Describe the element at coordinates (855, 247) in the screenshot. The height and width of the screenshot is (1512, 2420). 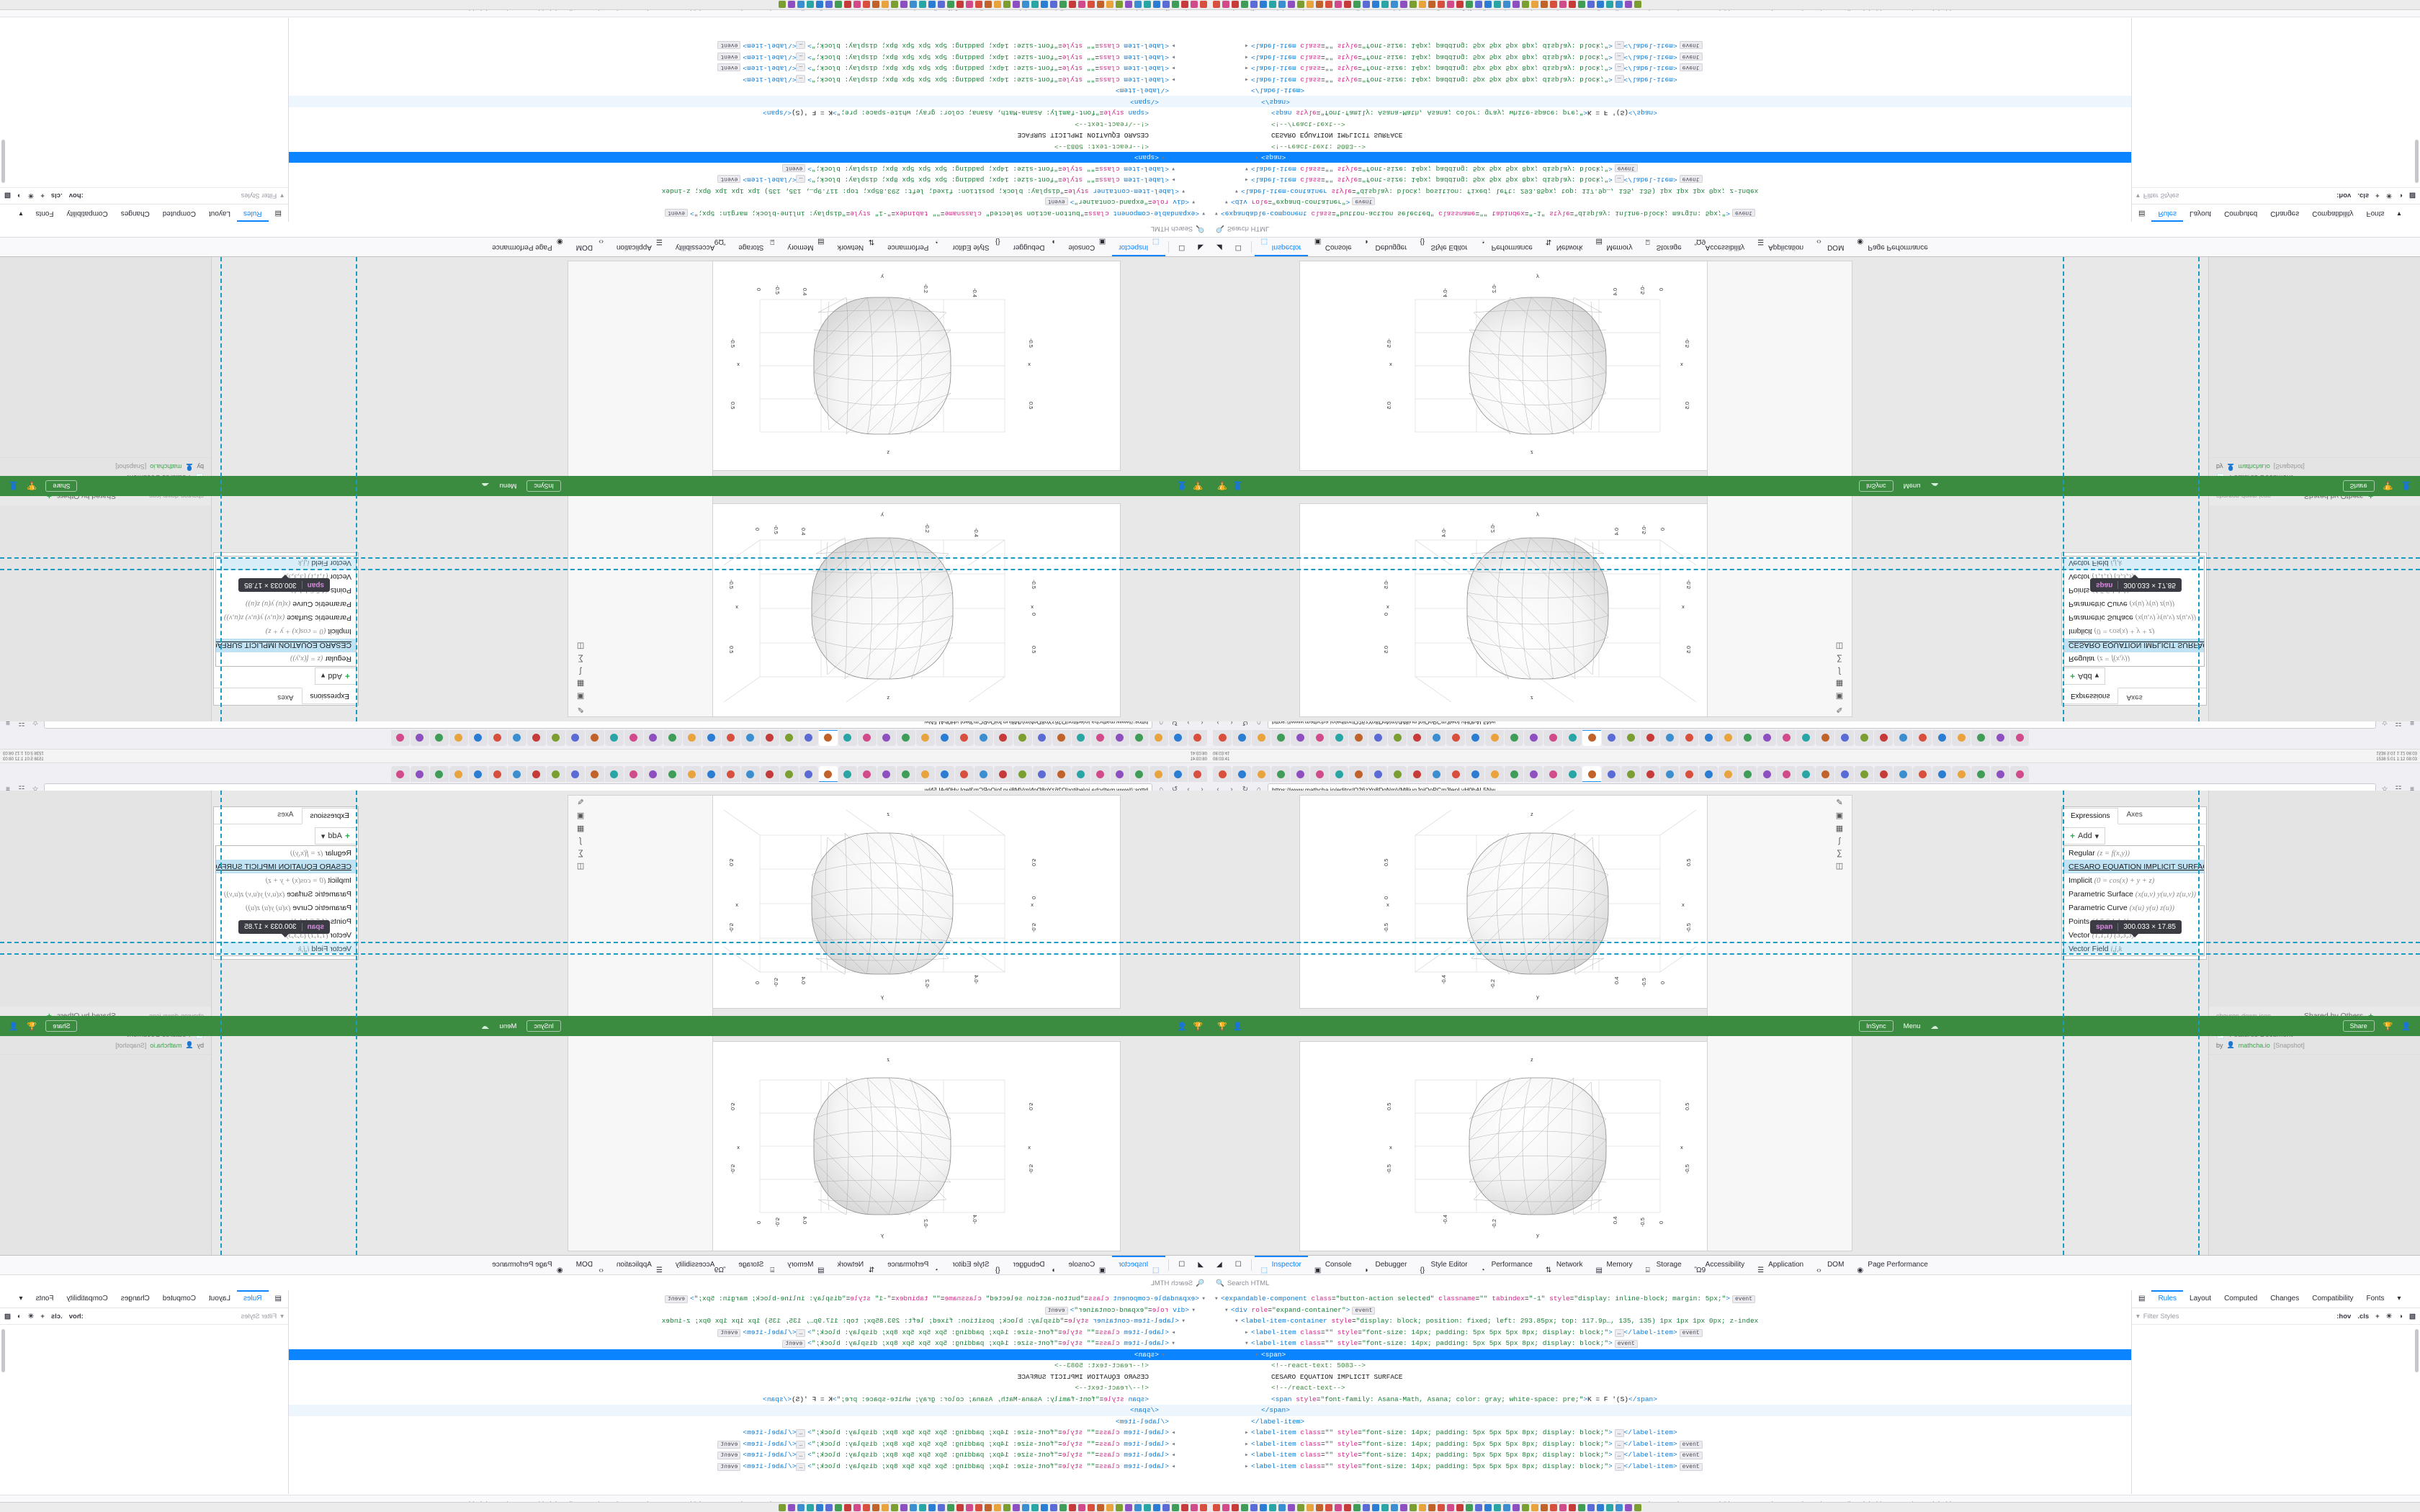
I see `devtools-tab-network: ⇅ Network` at that location.